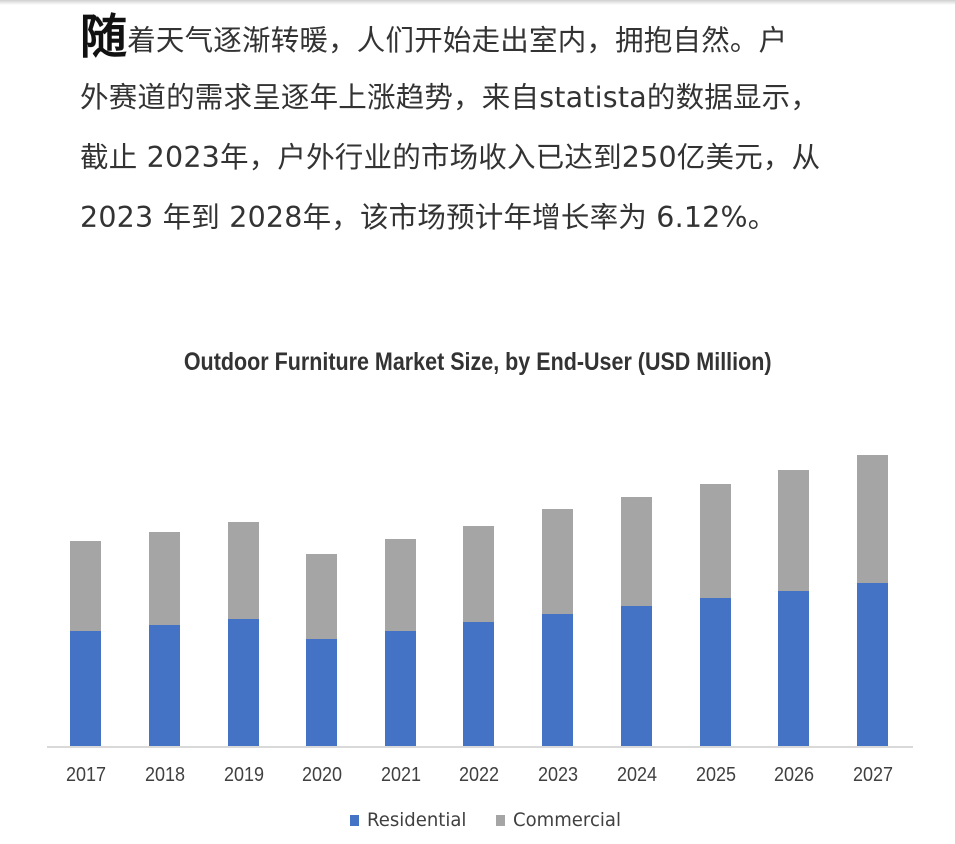 Image resolution: width=955 pixels, height=844 pixels. Describe the element at coordinates (164, 775) in the screenshot. I see `x-tick-label: 2018` at that location.